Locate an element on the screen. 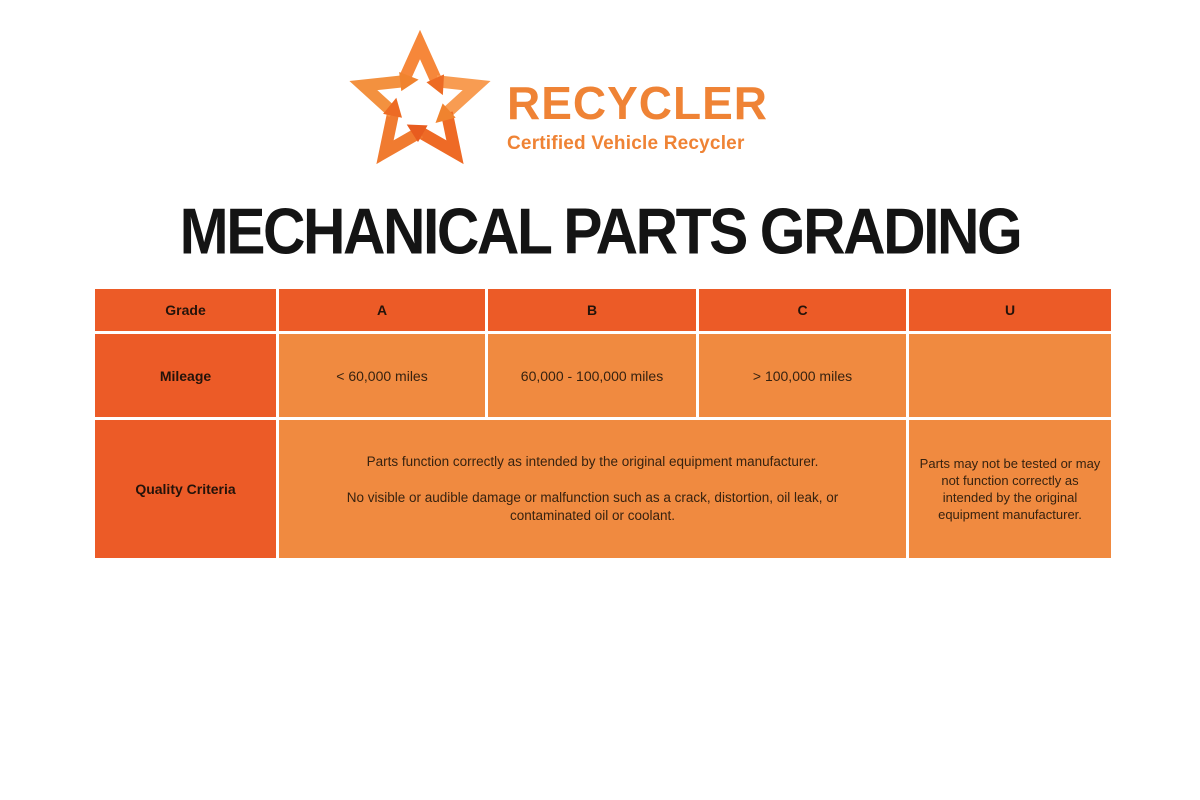 Image resolution: width=1200 pixels, height=800 pixels. header-cell-grade: Grade is located at coordinates (185, 310).